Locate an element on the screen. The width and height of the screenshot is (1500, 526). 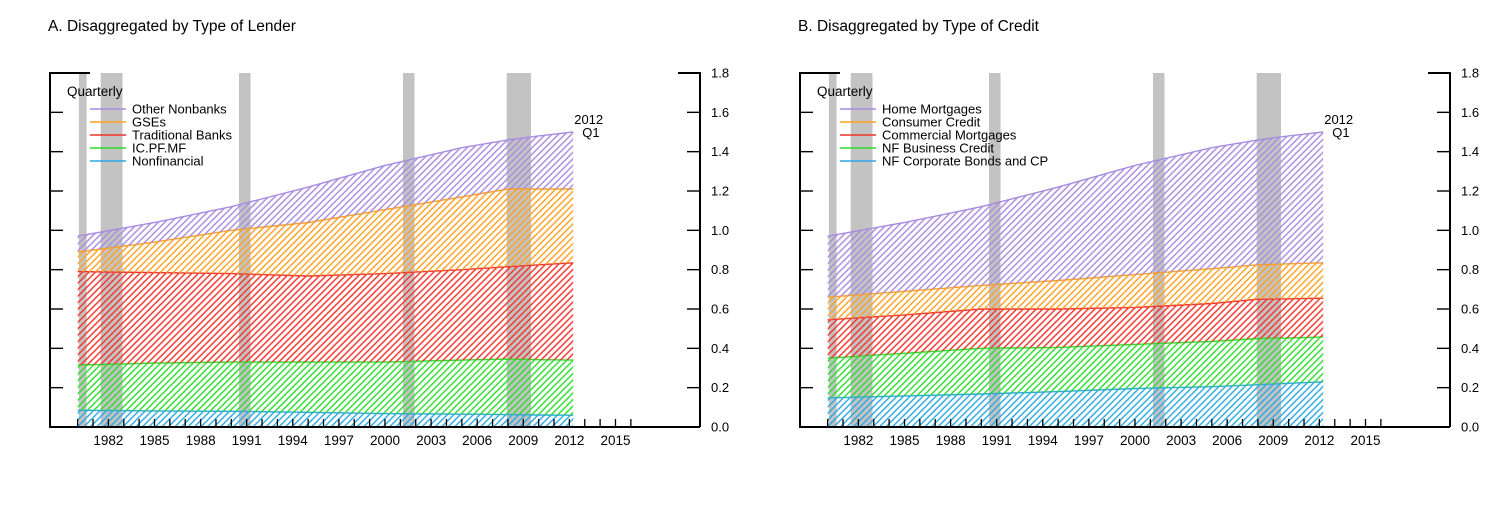
panel-b-title: B. Disaggregated by Type of Credit is located at coordinates (918, 26).